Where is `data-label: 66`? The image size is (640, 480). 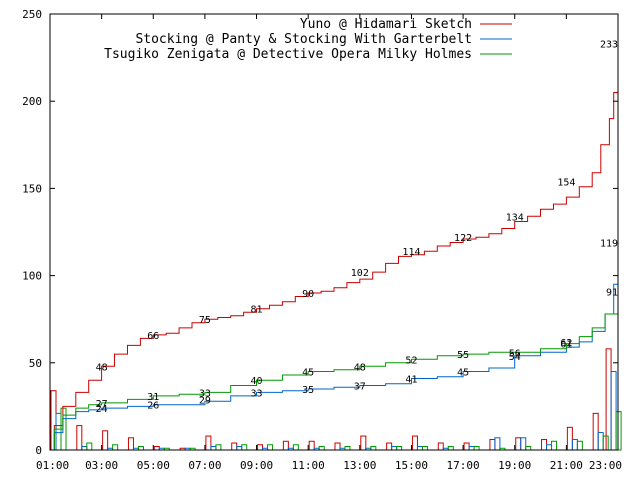 data-label: 66 is located at coordinates (153, 336).